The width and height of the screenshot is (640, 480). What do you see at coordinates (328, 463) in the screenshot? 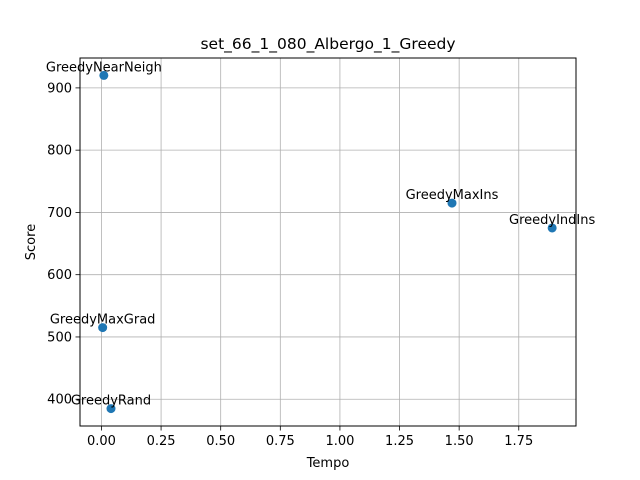
I see `x-axis-label: Tempo` at bounding box center [328, 463].